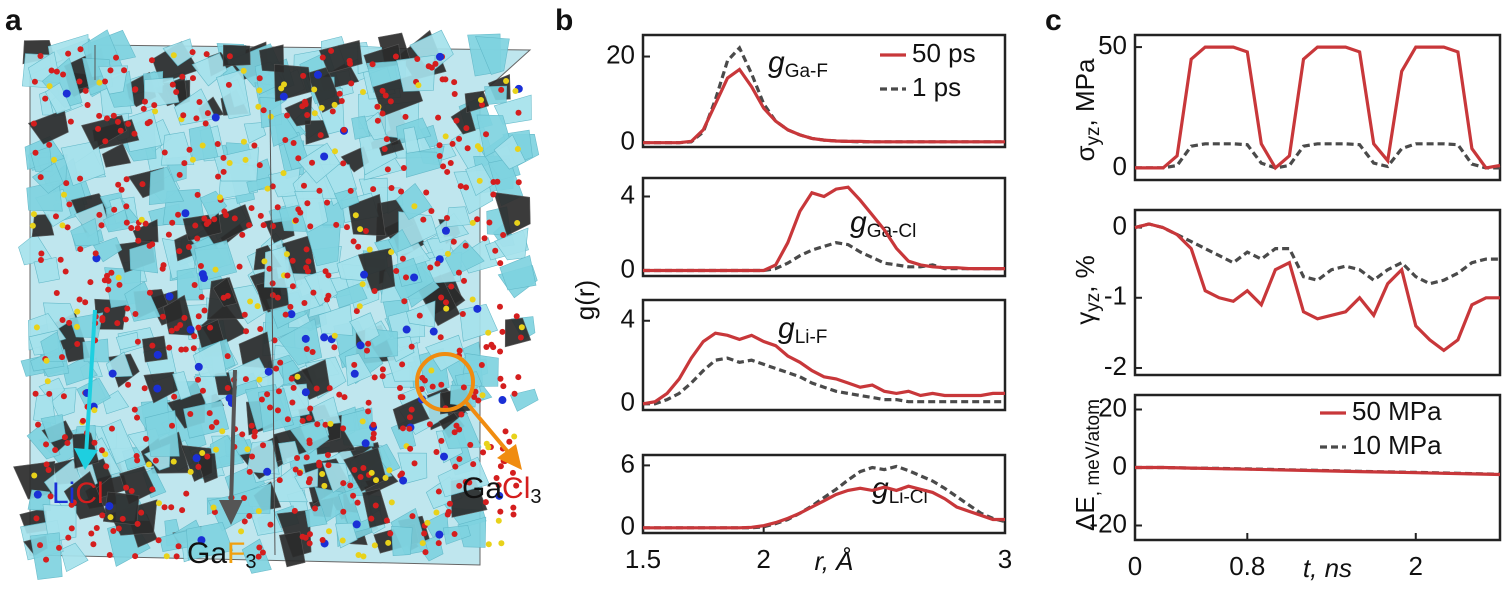 The image size is (1502, 591). What do you see at coordinates (824, 494) in the screenshot?
I see `plot-frame` at bounding box center [824, 494].